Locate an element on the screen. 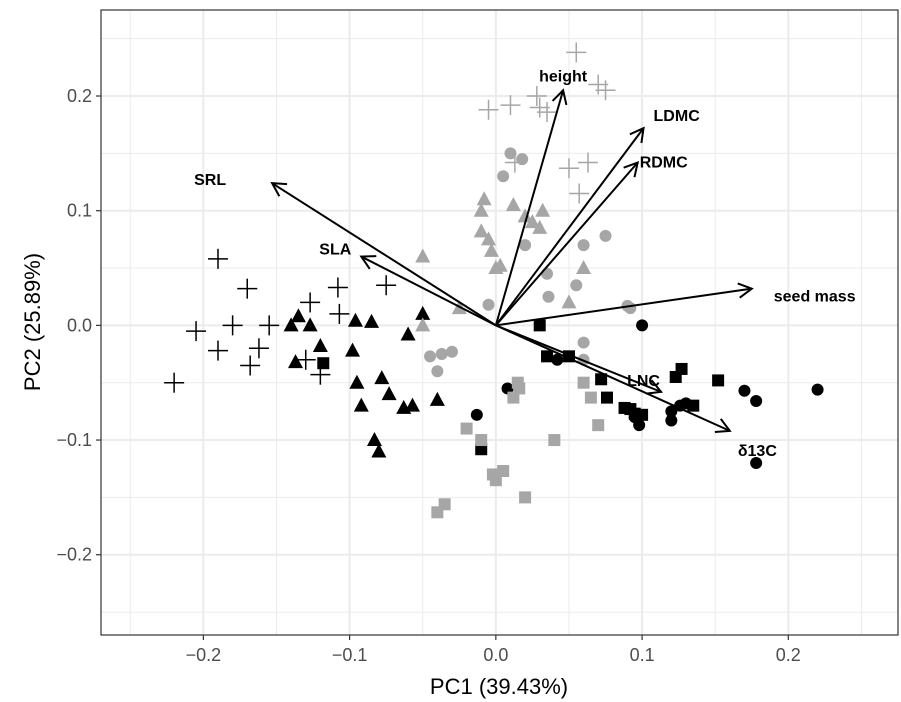 This screenshot has width=901, height=702. loading-label: δ13C is located at coordinates (758, 451).